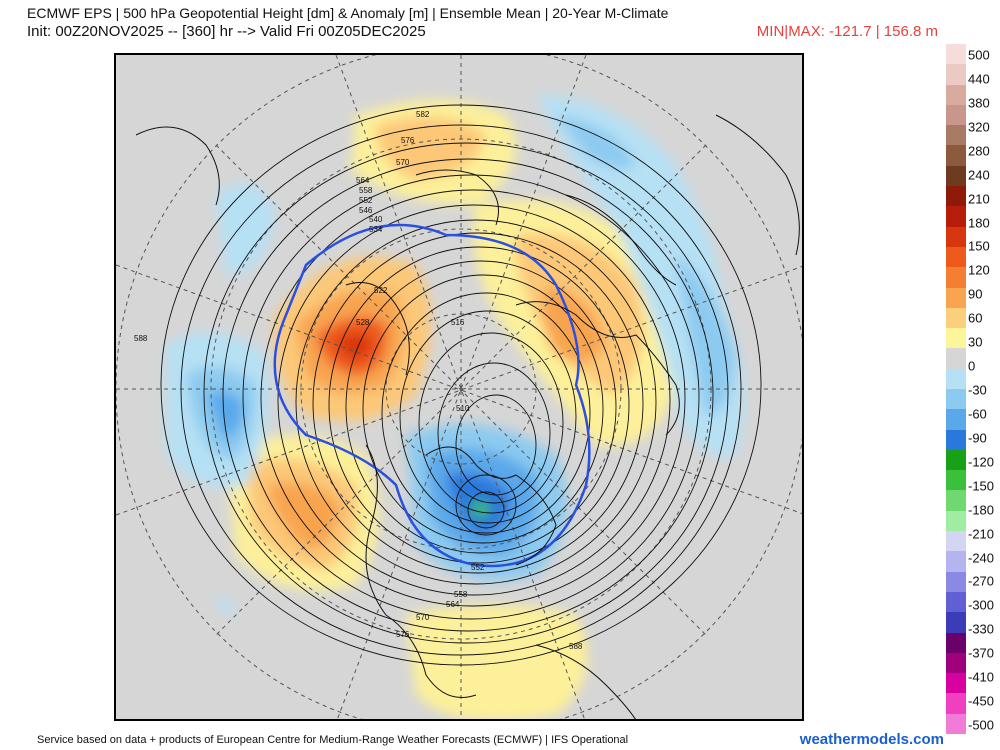 This screenshot has height=750, width=1000. Describe the element at coordinates (871, 739) in the screenshot. I see `footer-brand: weathermodels.com` at that location.